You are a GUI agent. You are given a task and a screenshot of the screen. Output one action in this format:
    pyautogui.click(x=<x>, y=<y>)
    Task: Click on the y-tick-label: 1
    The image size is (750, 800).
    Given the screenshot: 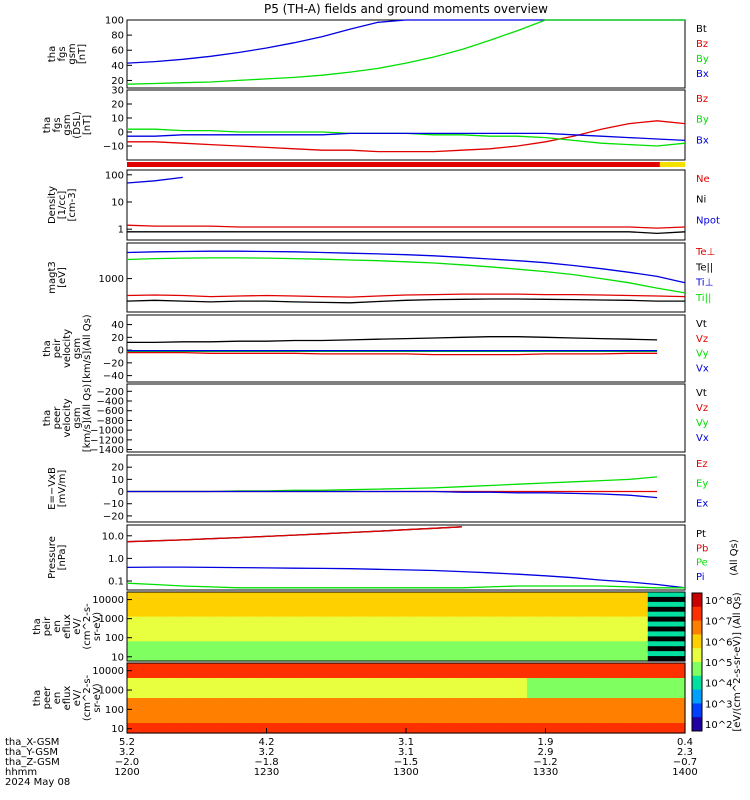 What is the action you would take?
    pyautogui.click(x=121, y=230)
    